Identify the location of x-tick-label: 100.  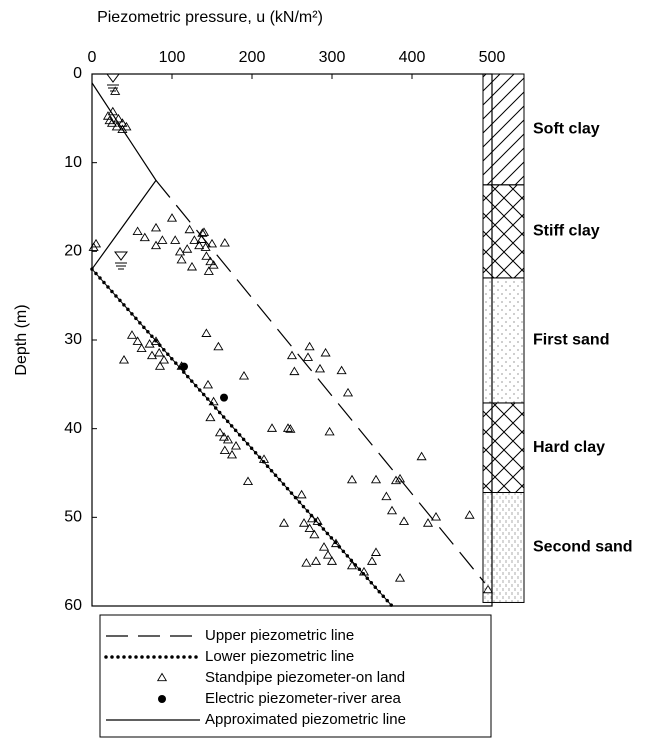
(172, 57).